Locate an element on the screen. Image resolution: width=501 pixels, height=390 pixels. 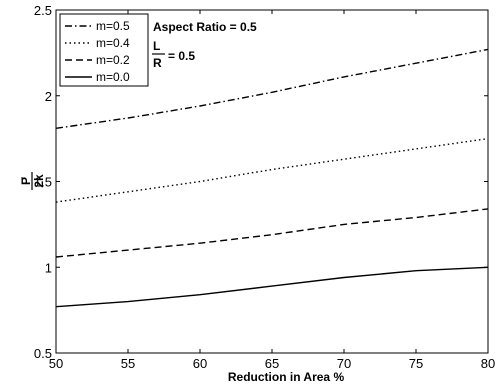
annotation-aspect-ratio: Aspect Ratio = 0.5 is located at coordinates (205, 27).